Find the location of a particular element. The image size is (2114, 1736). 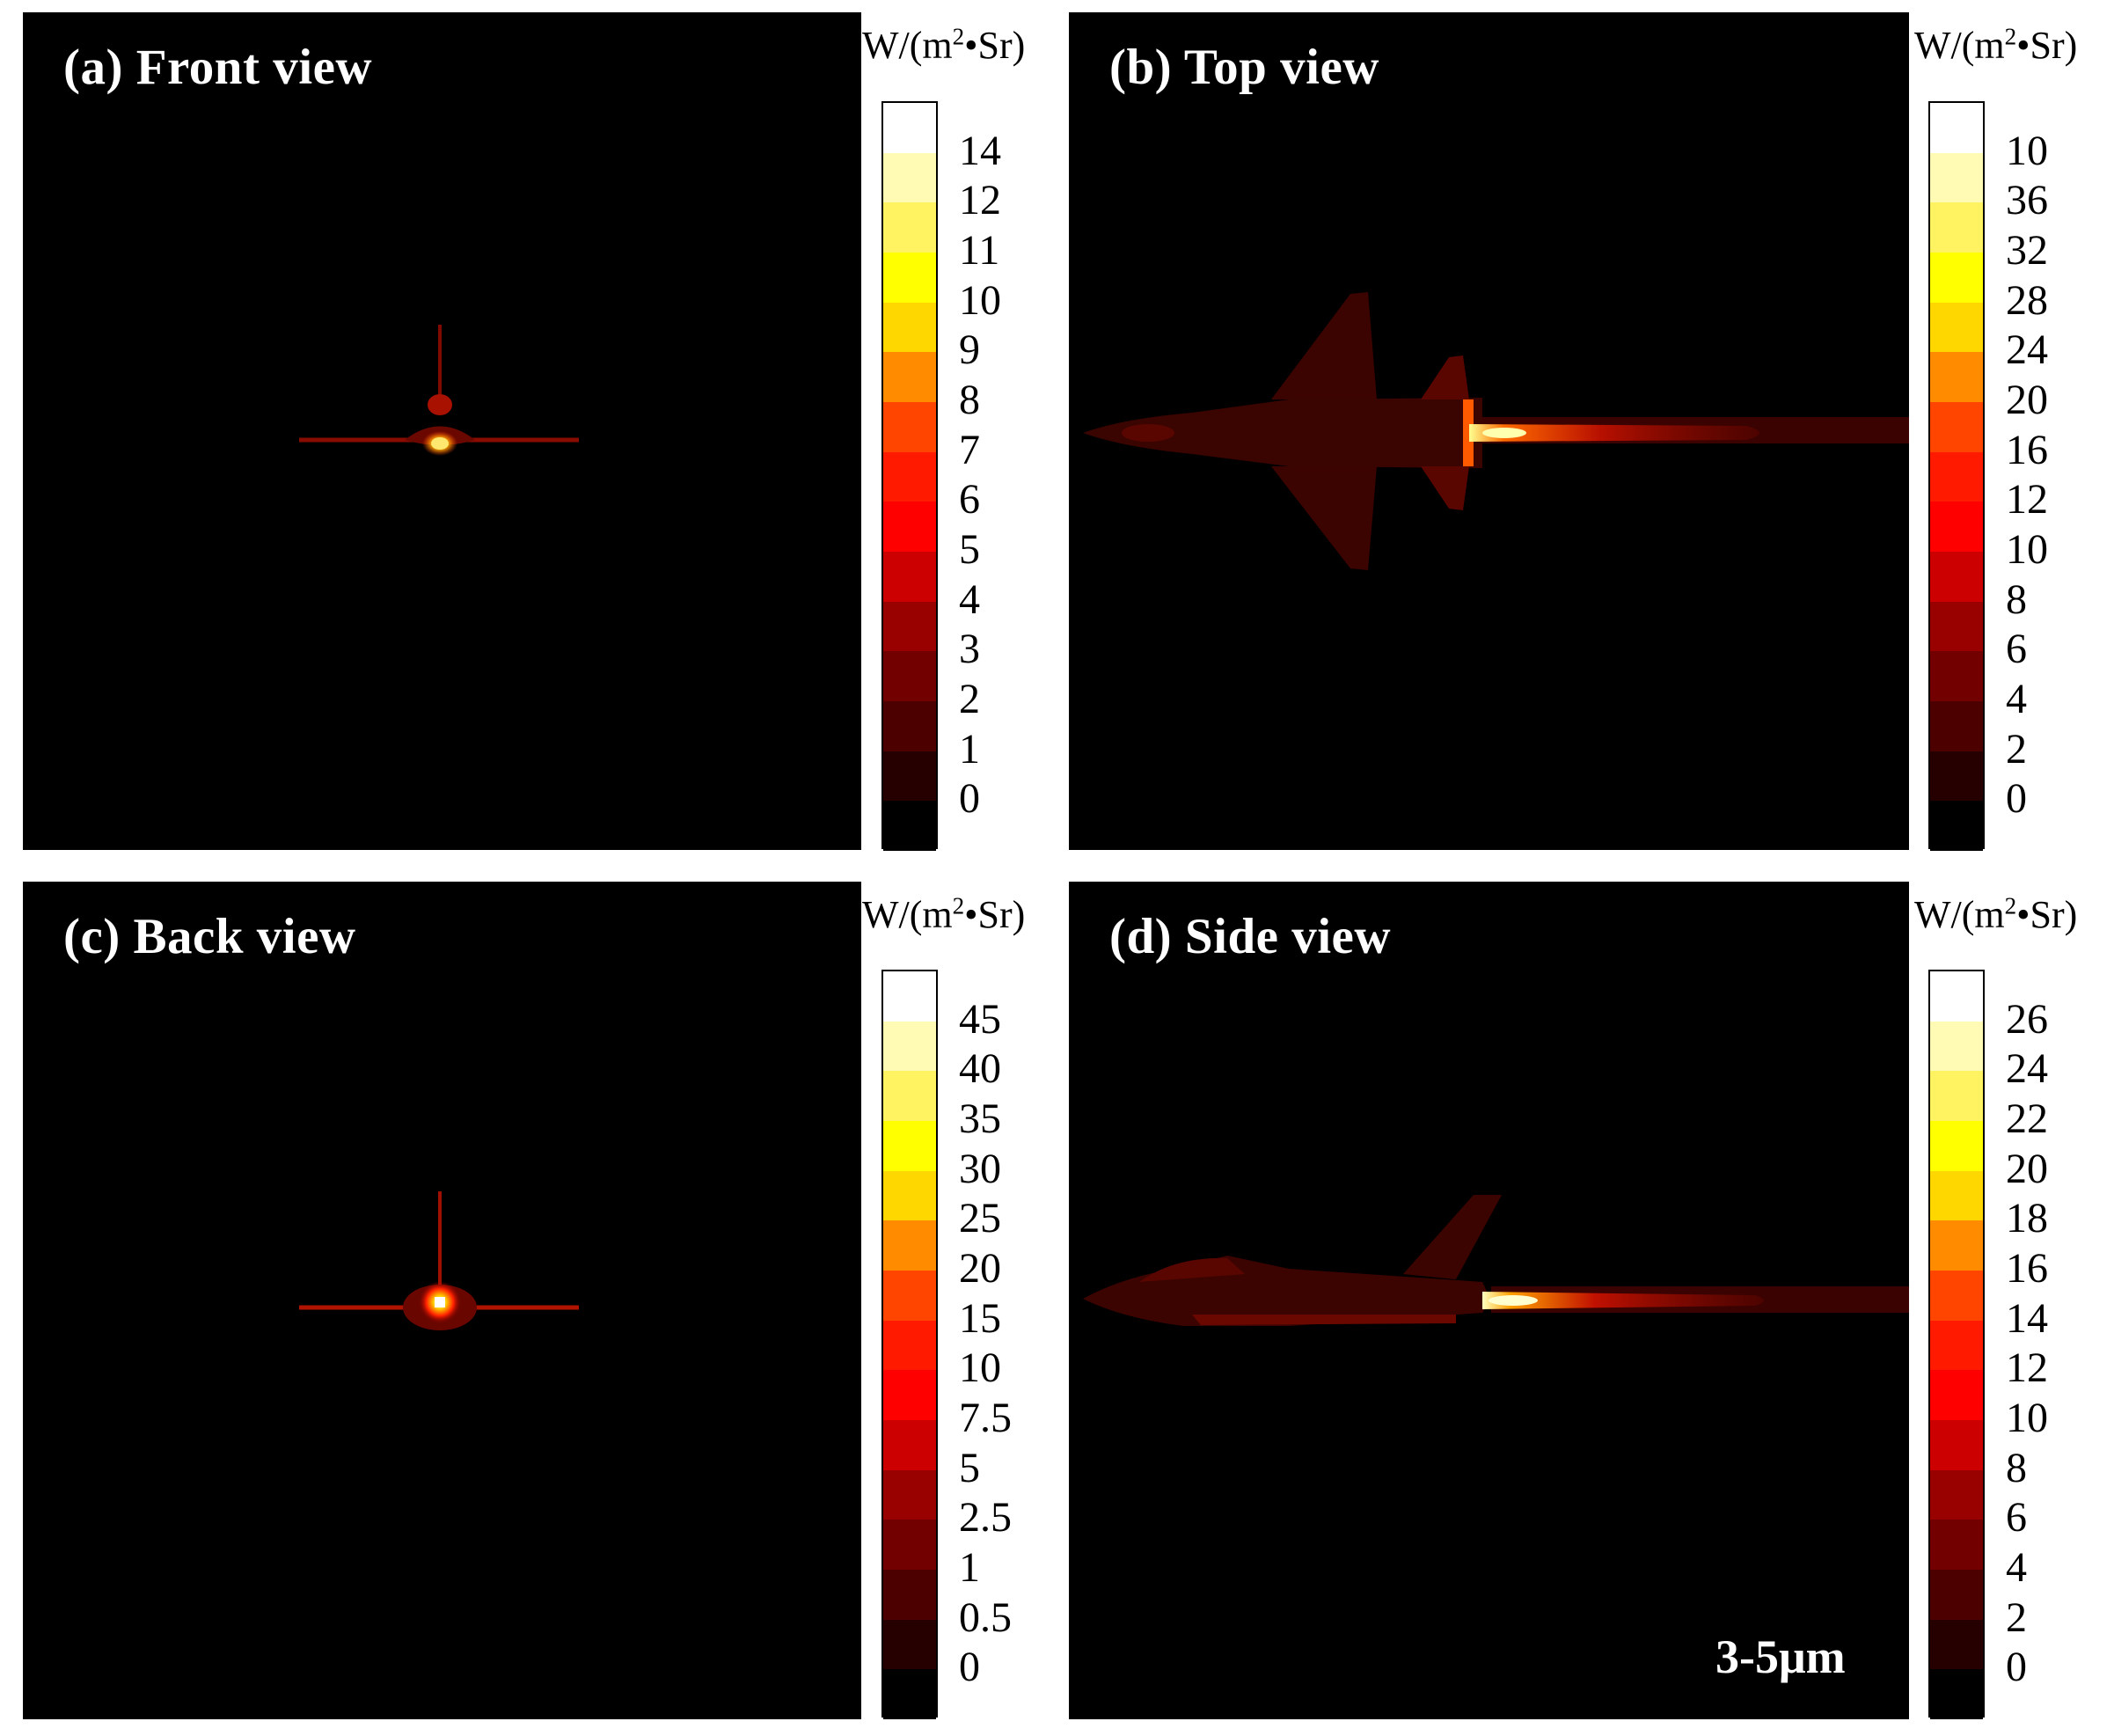

colorbar-tick-label: 16 is located at coordinates (2027, 449).